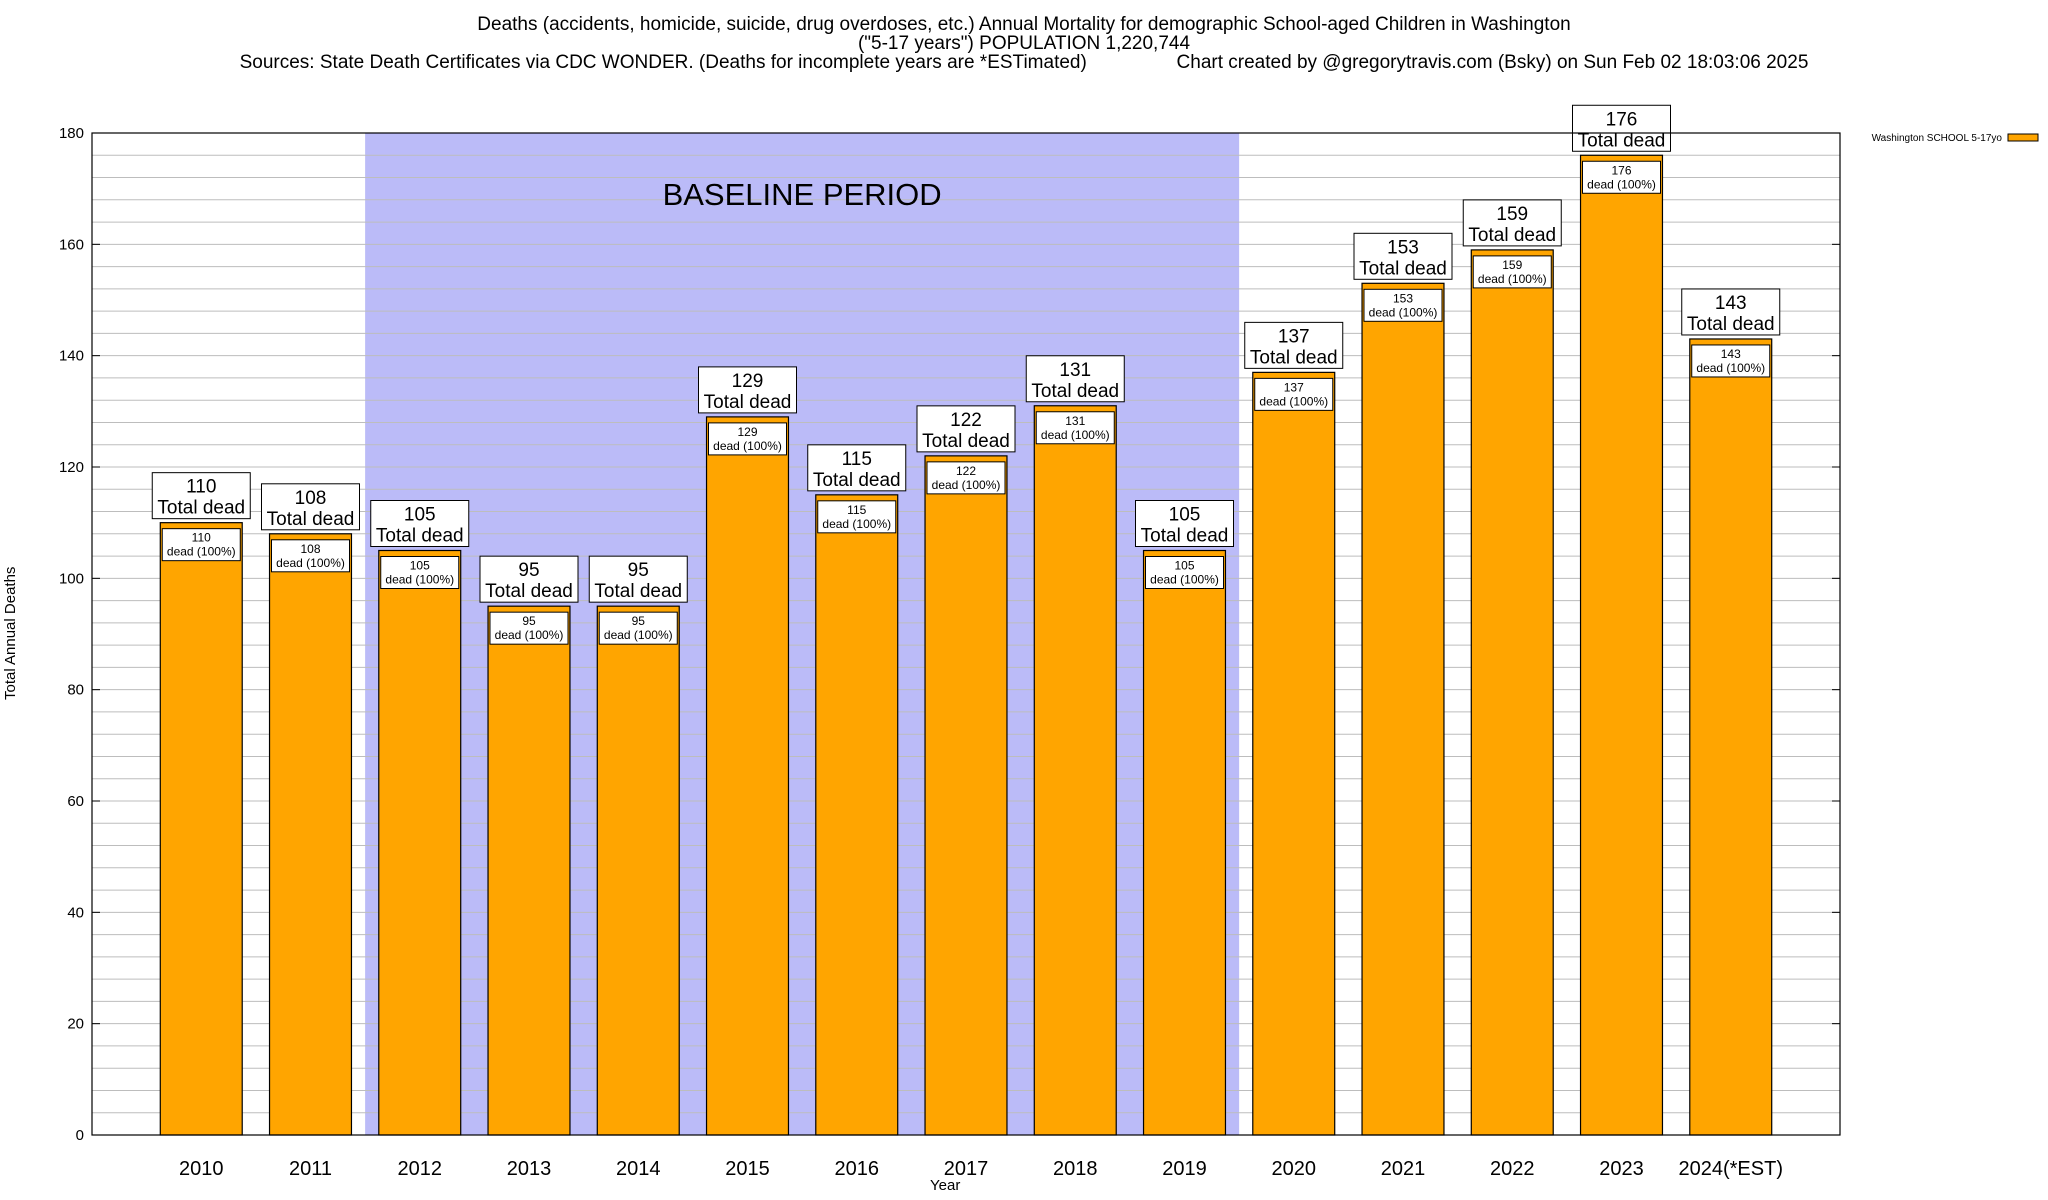 Image resolution: width=2048 pixels, height=1200 pixels. What do you see at coordinates (1024, 43) in the screenshot?
I see `chart-subtitle: ("5-17 years") POPULATION 1,220,744` at bounding box center [1024, 43].